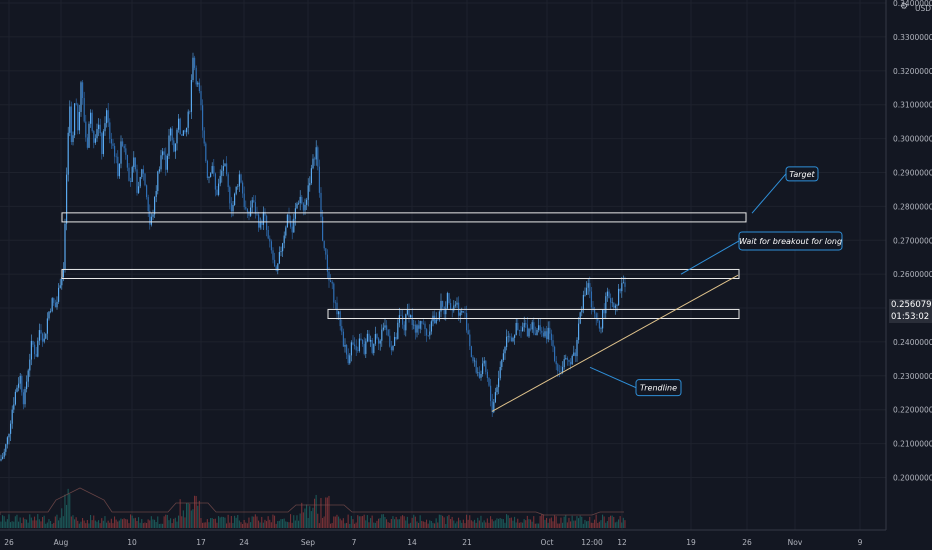  What do you see at coordinates (904, 7) in the screenshot?
I see `settings-gear-icon: ⚙` at bounding box center [904, 7].